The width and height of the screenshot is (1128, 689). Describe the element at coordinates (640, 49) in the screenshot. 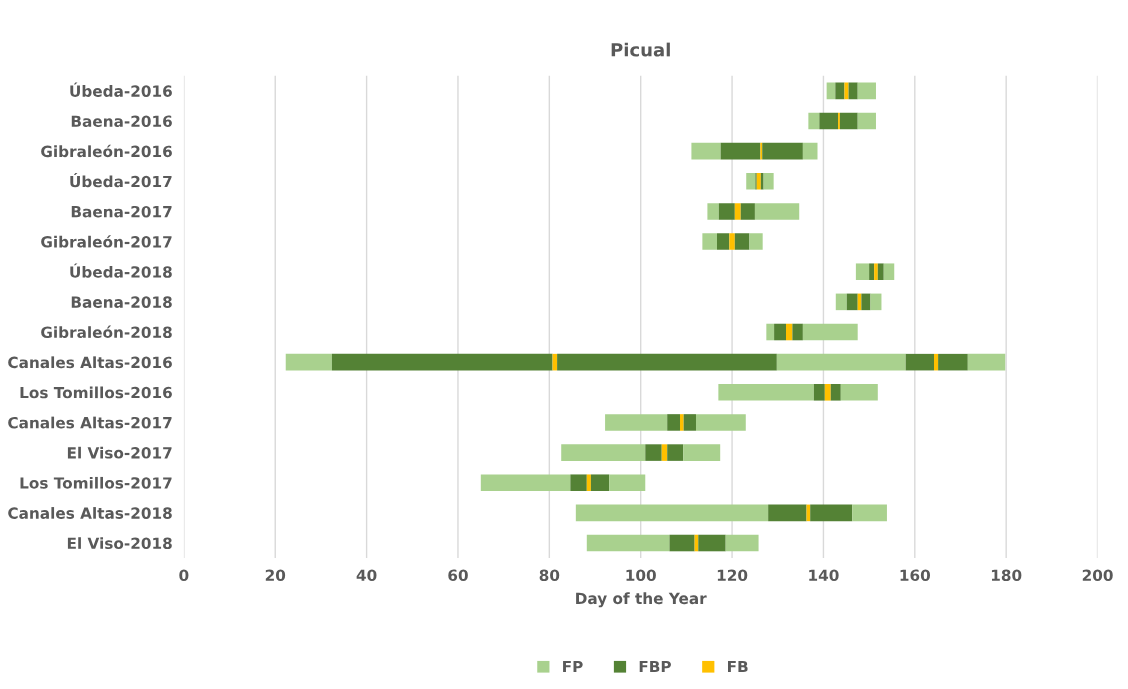

I see `chart-title: Picual` at that location.